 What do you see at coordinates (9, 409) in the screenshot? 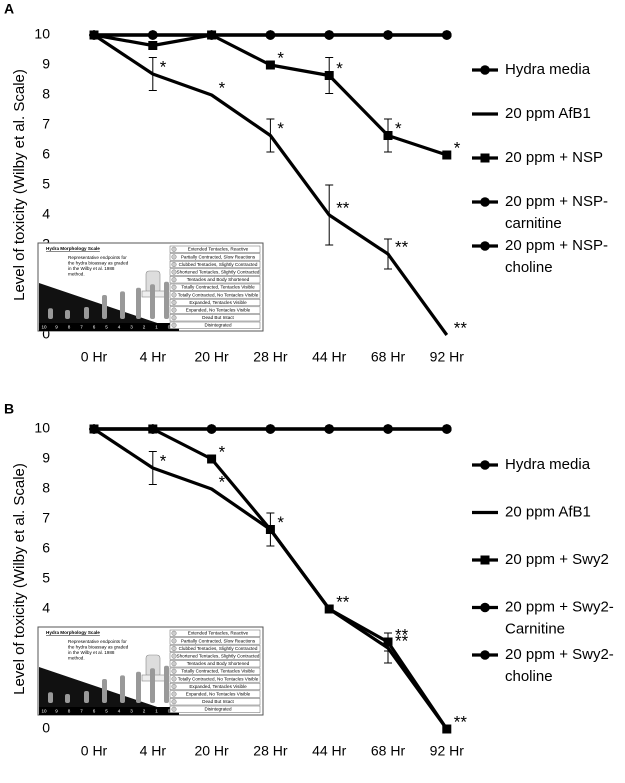
I see `panel-label: B` at bounding box center [9, 409].